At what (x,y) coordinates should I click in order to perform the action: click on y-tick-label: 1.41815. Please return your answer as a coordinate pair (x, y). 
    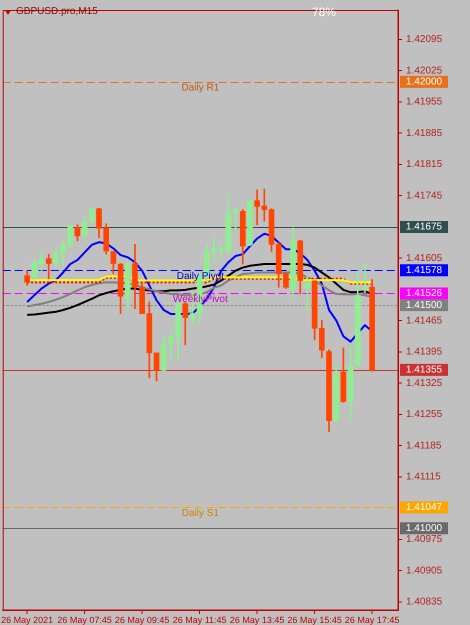
    Looking at the image, I should click on (424, 164).